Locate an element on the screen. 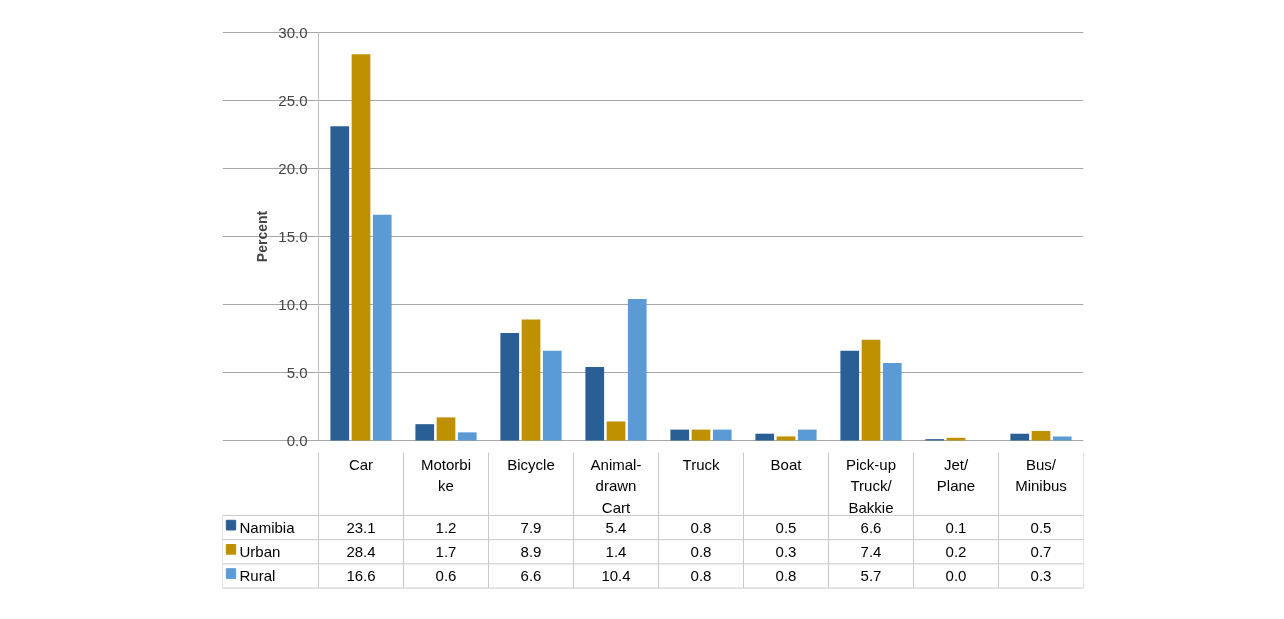 The height and width of the screenshot is (619, 1284). legend-label: Namibia is located at coordinates (267, 528).